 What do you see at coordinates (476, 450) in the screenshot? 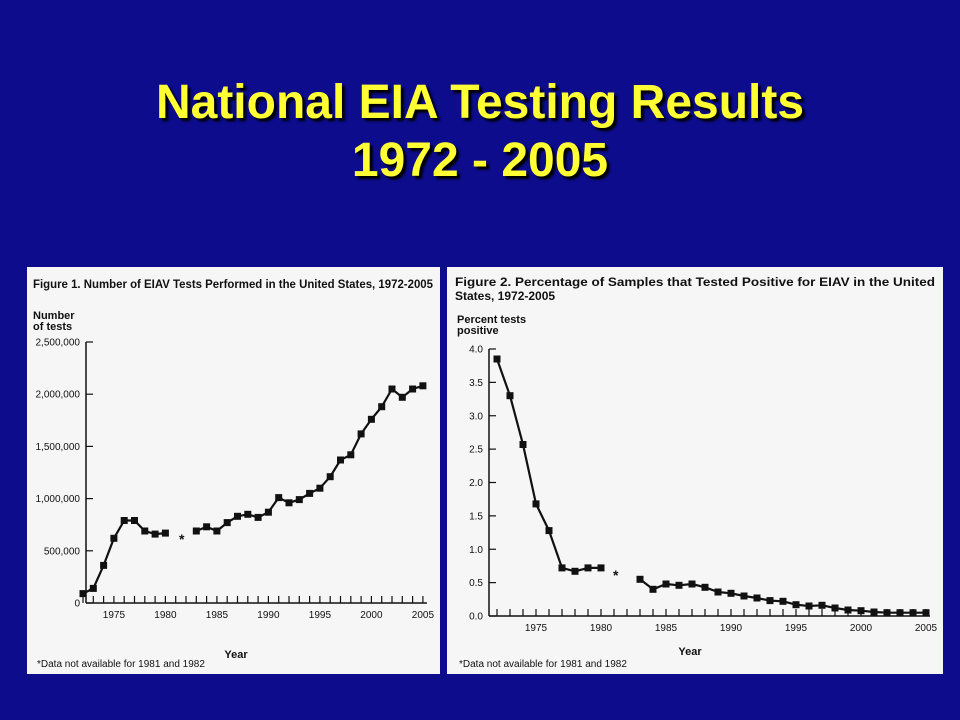
I see `y-tick-label: 2.5` at bounding box center [476, 450].